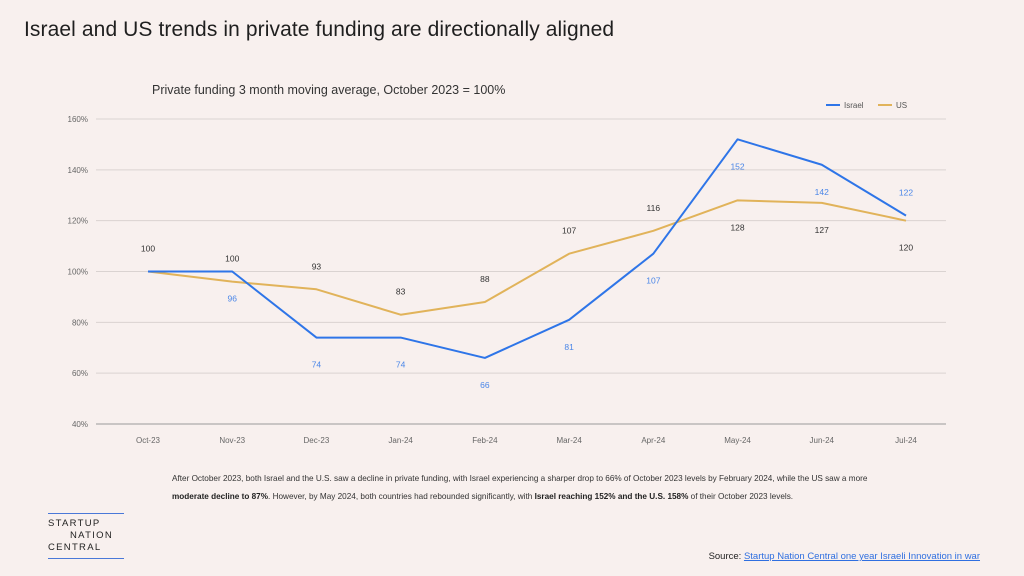  I want to click on x-tick-label: Nov-23, so click(232, 440).